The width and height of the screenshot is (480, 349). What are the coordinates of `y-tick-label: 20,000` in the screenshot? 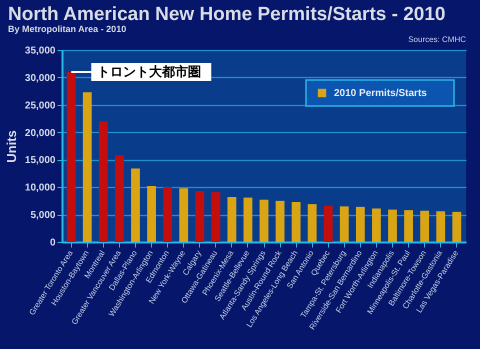 It's located at (40, 133).